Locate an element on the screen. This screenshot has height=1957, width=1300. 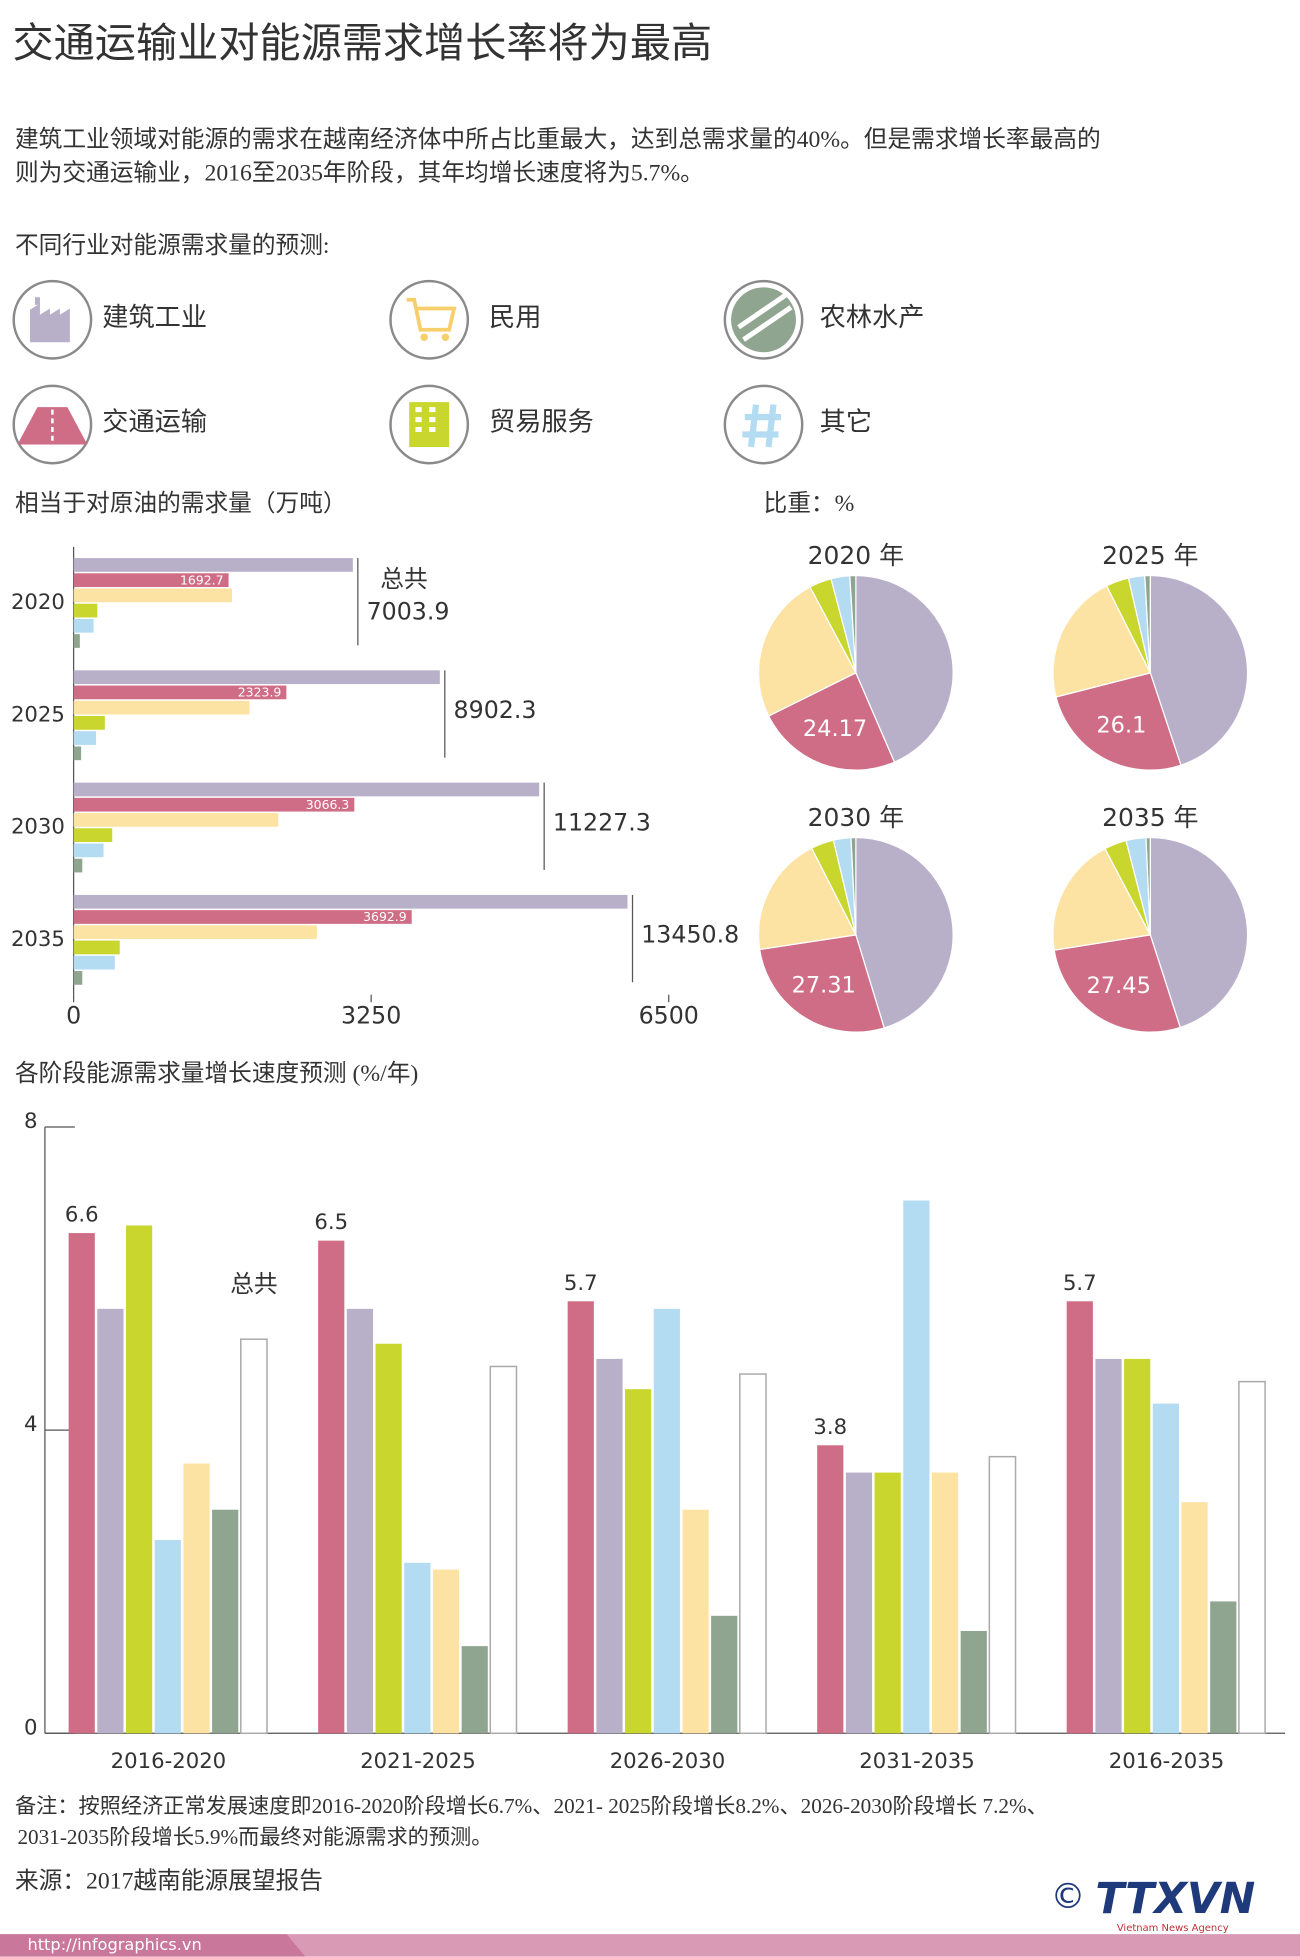
y-tick-label: 4 is located at coordinates (30, 1423).